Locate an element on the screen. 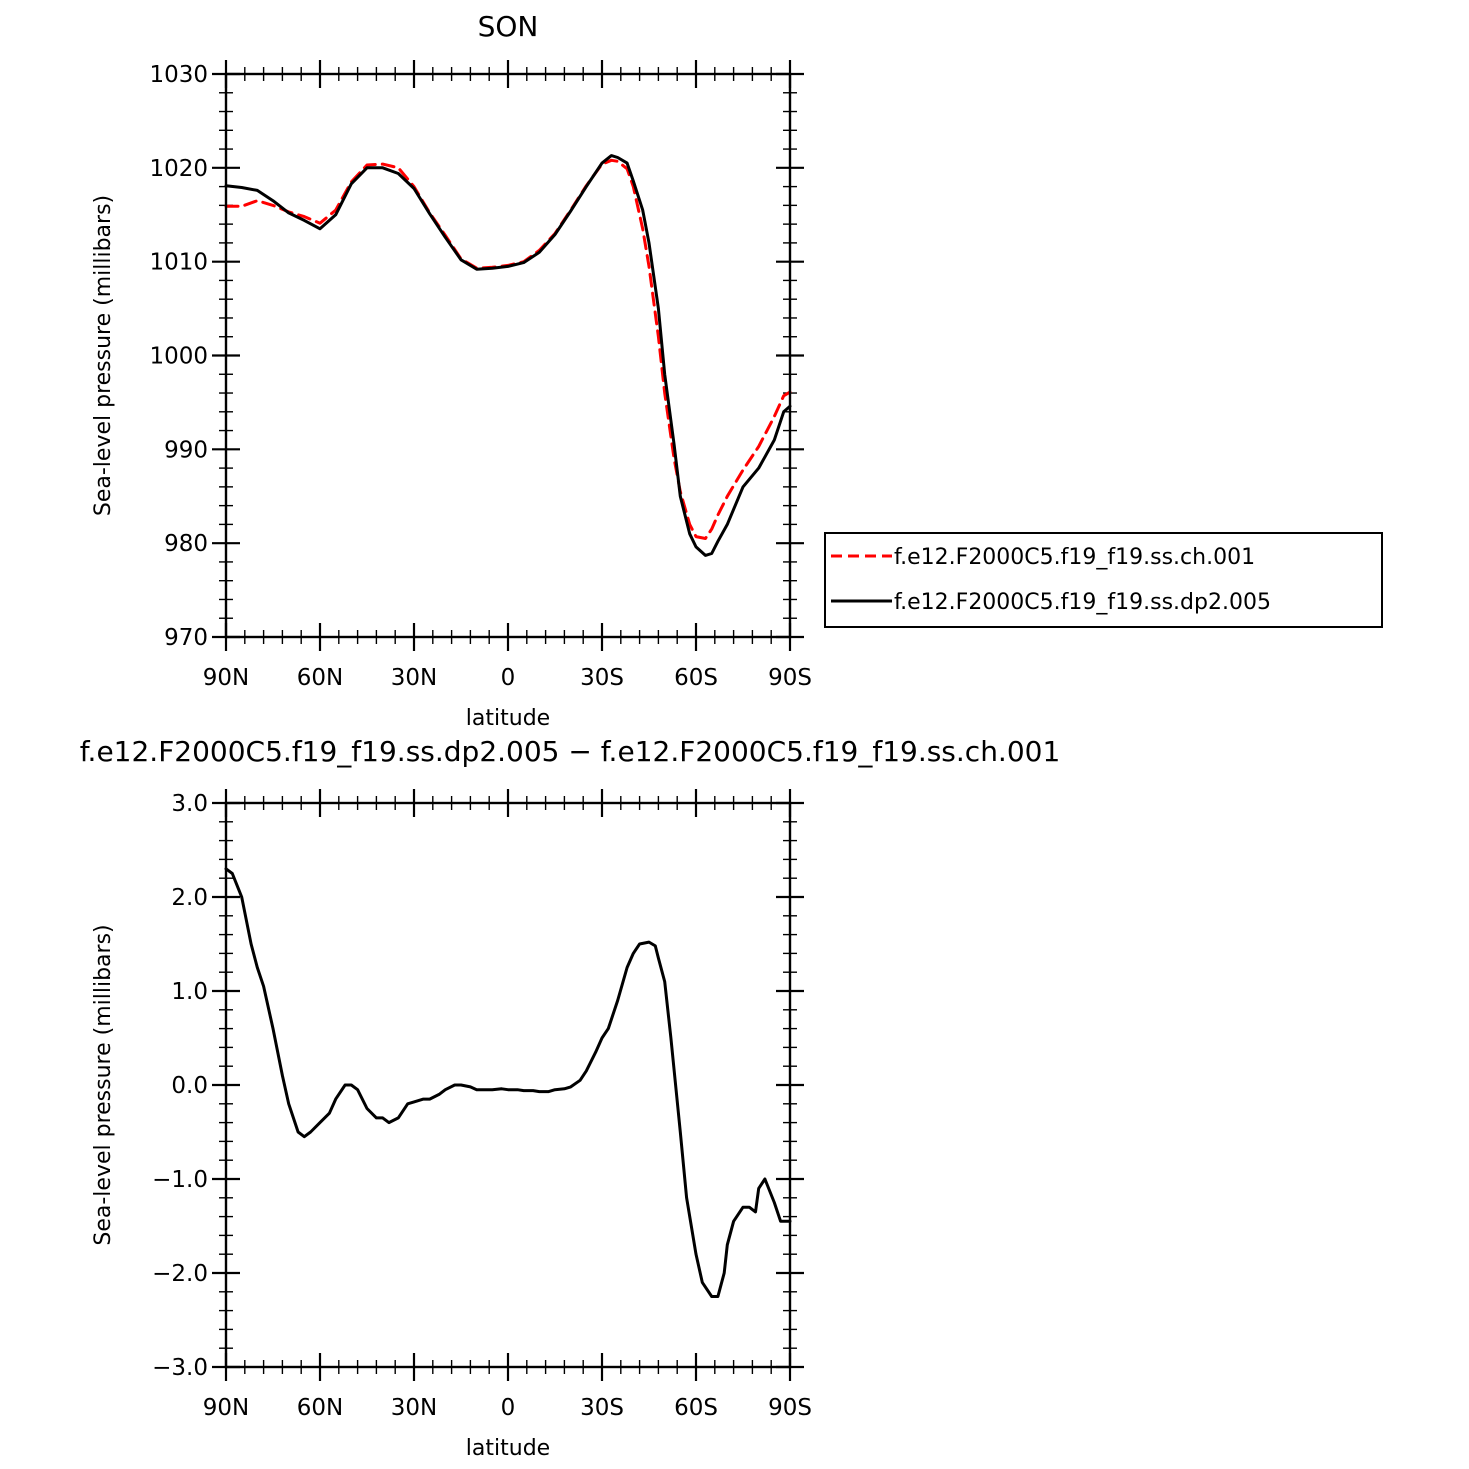 The image size is (1469, 1469). bottom-x-tick-label: 90S is located at coordinates (790, 1408).